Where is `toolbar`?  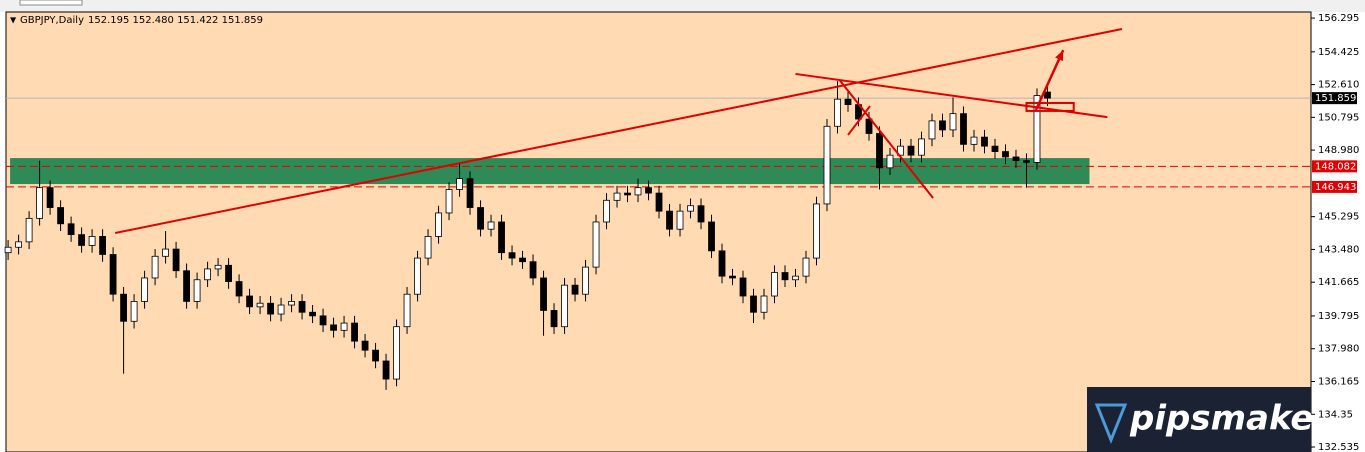 toolbar is located at coordinates (682, 6).